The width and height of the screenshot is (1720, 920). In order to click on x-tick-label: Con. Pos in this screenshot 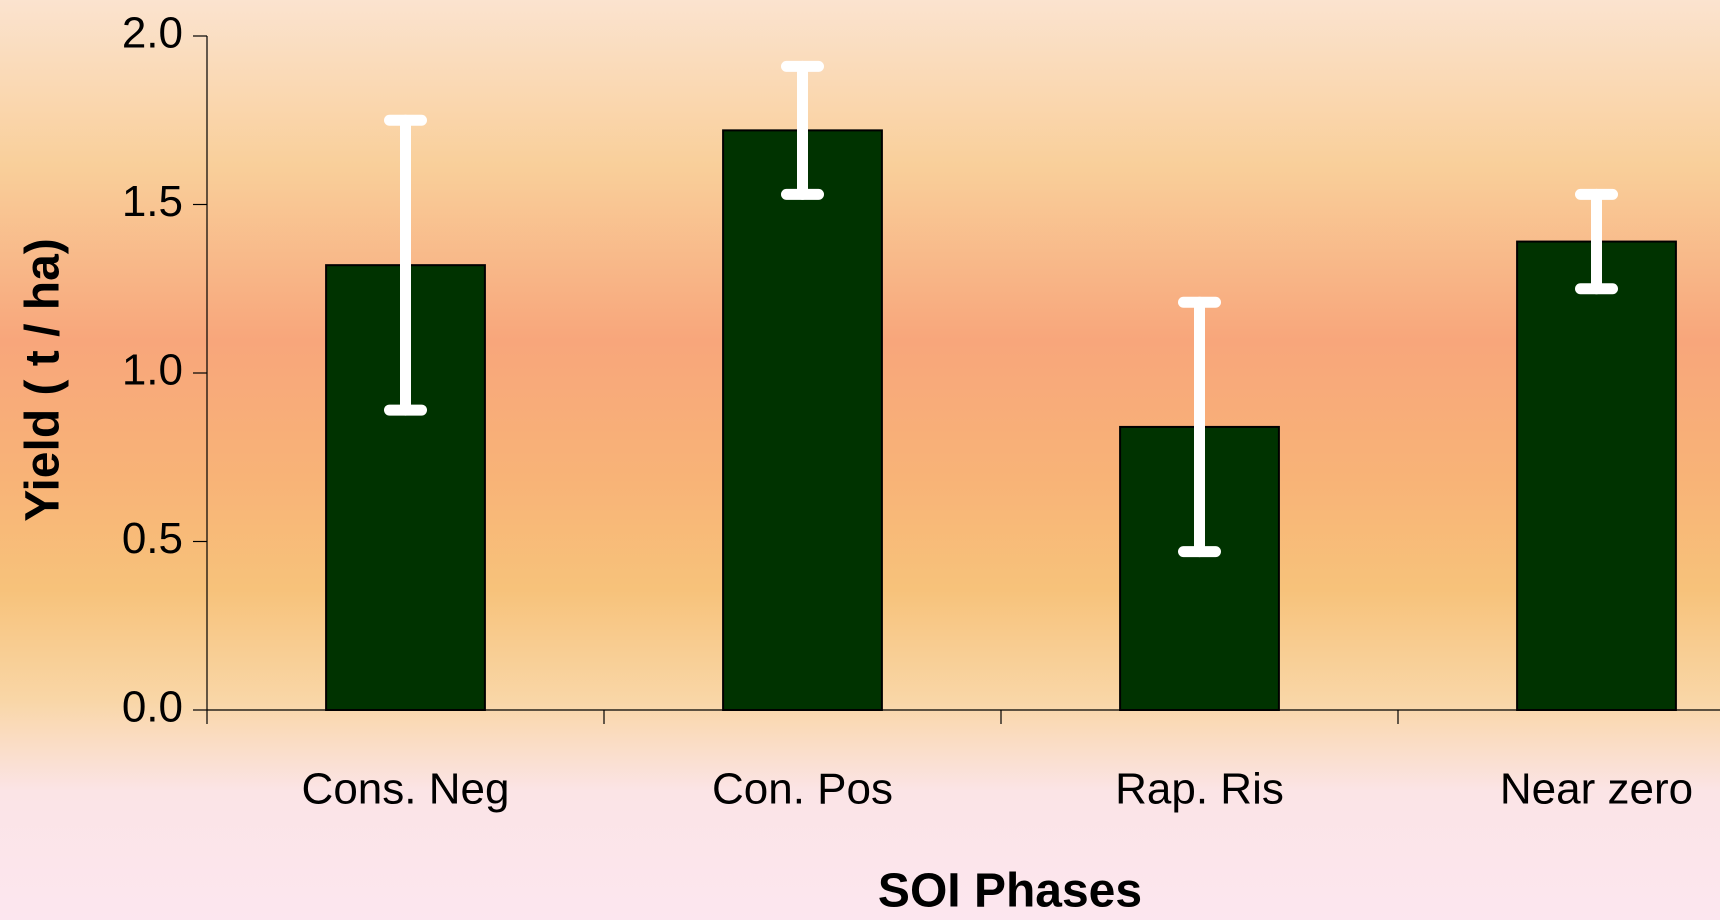, I will do `click(802, 789)`.